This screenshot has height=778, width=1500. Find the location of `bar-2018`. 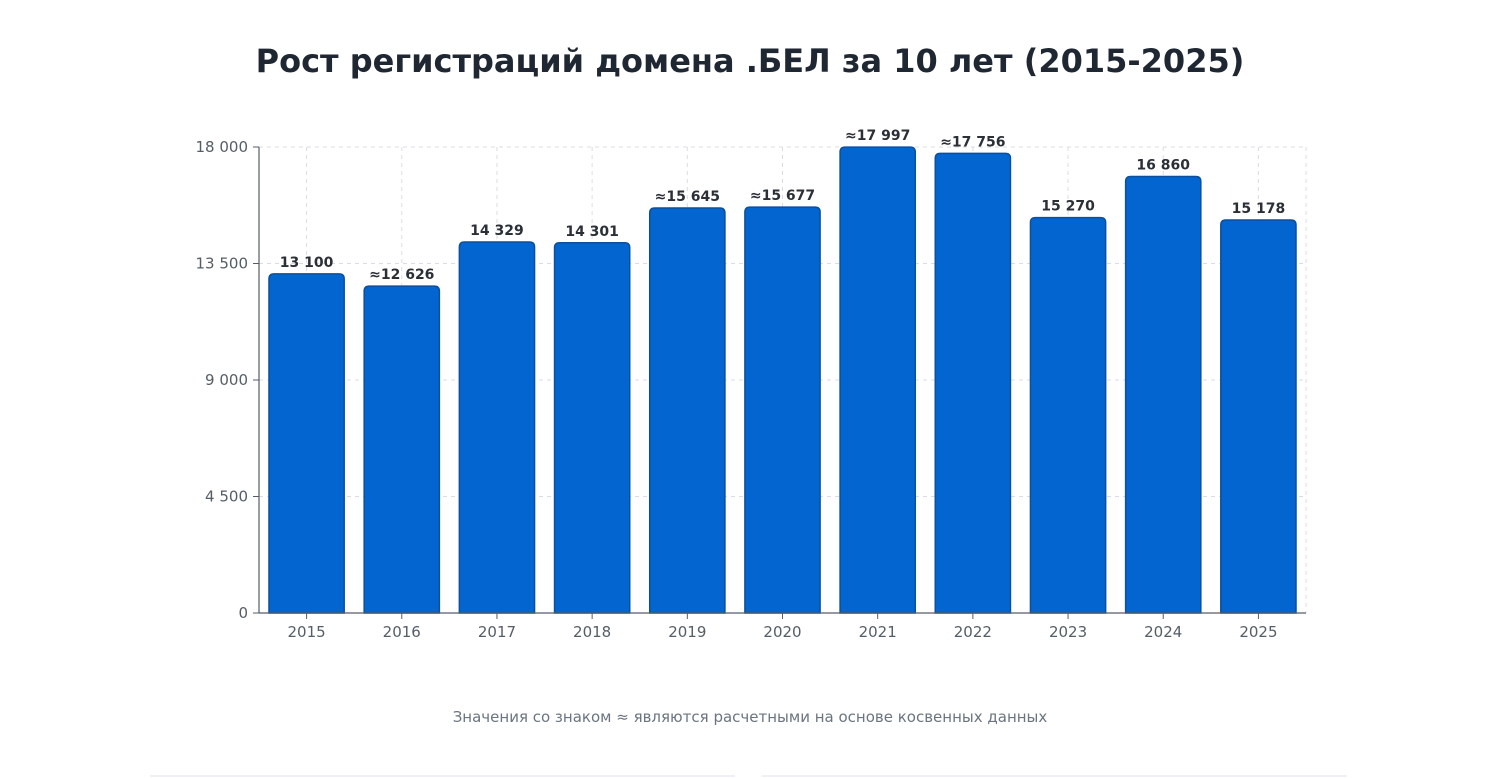

bar-2018 is located at coordinates (592, 428).